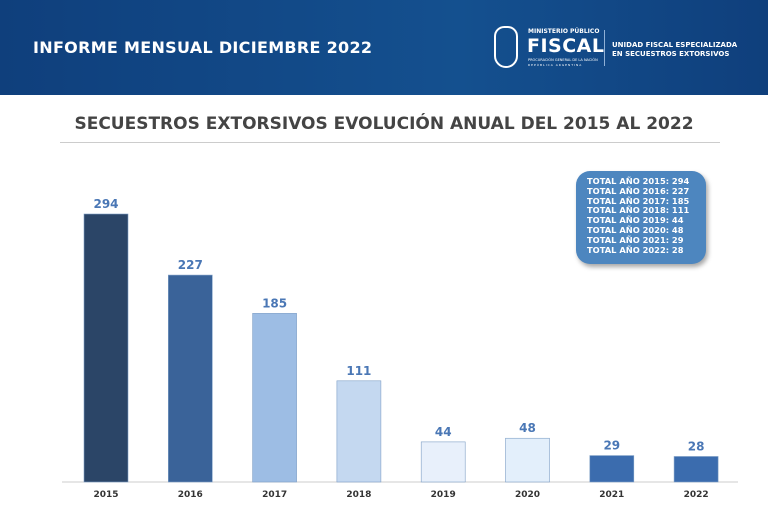 This screenshot has height=515, width=768. I want to click on value-label: 44, so click(443, 432).